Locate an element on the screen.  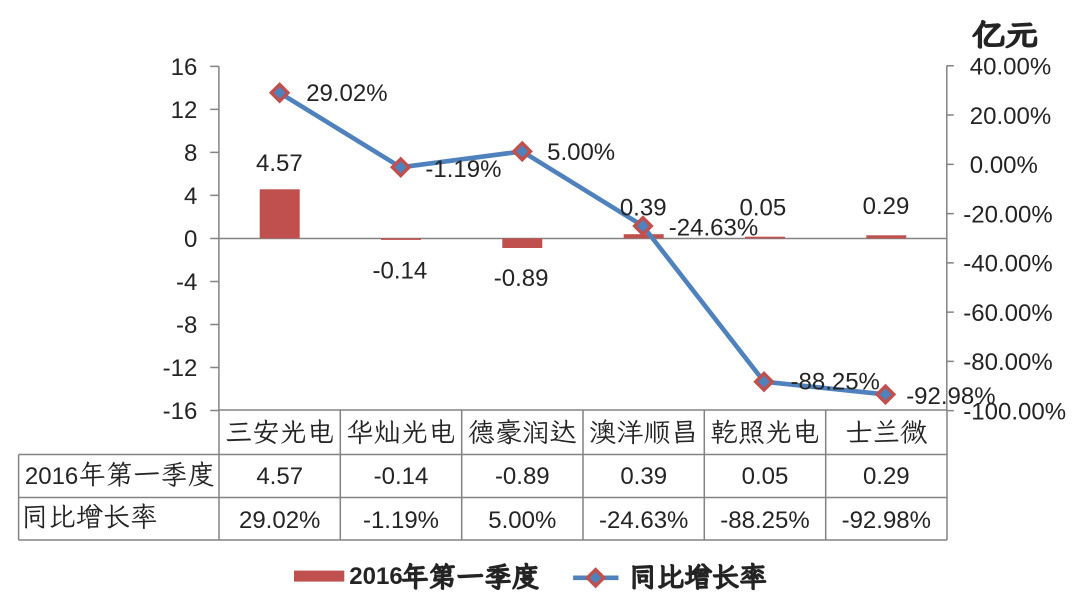
svg-text: -16 is located at coordinates (180, 411).